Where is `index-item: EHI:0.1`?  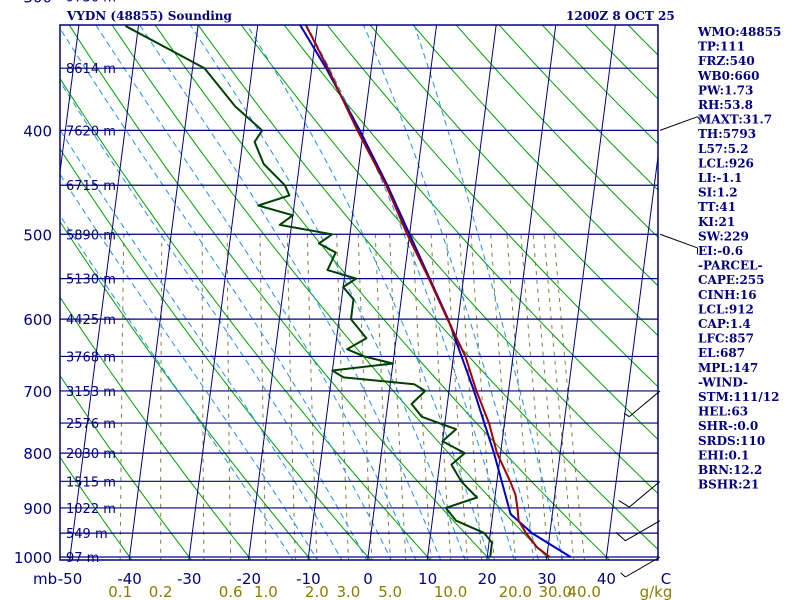
index-item: EHI:0.1 is located at coordinates (723, 455).